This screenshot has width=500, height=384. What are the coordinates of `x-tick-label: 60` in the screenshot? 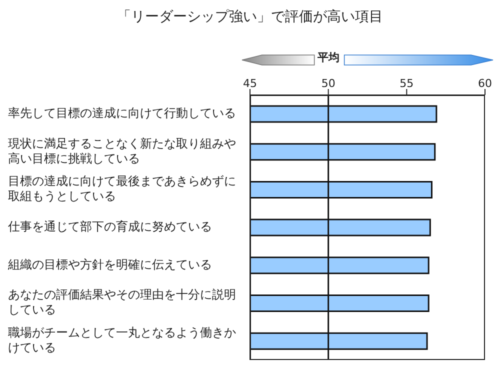 It's located at (485, 83).